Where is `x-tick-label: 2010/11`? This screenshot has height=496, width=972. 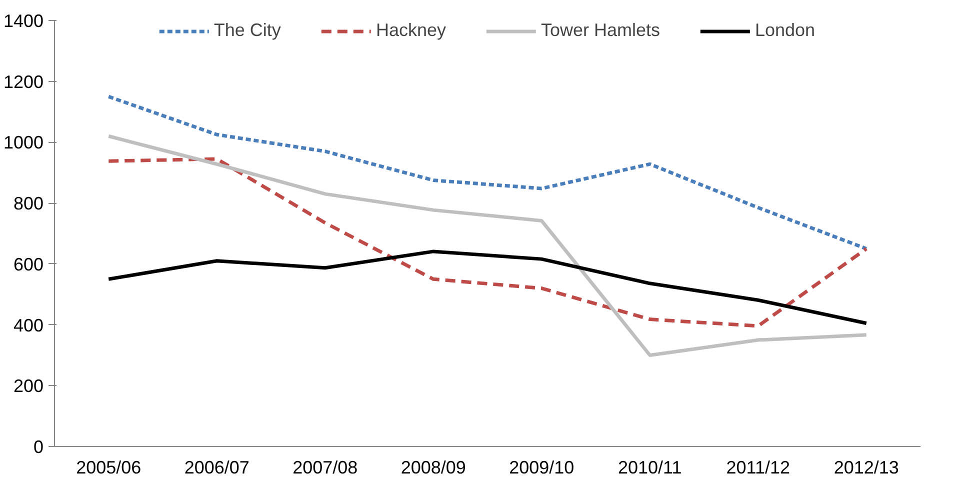
x-tick-label: 2010/11 is located at coordinates (650, 468).